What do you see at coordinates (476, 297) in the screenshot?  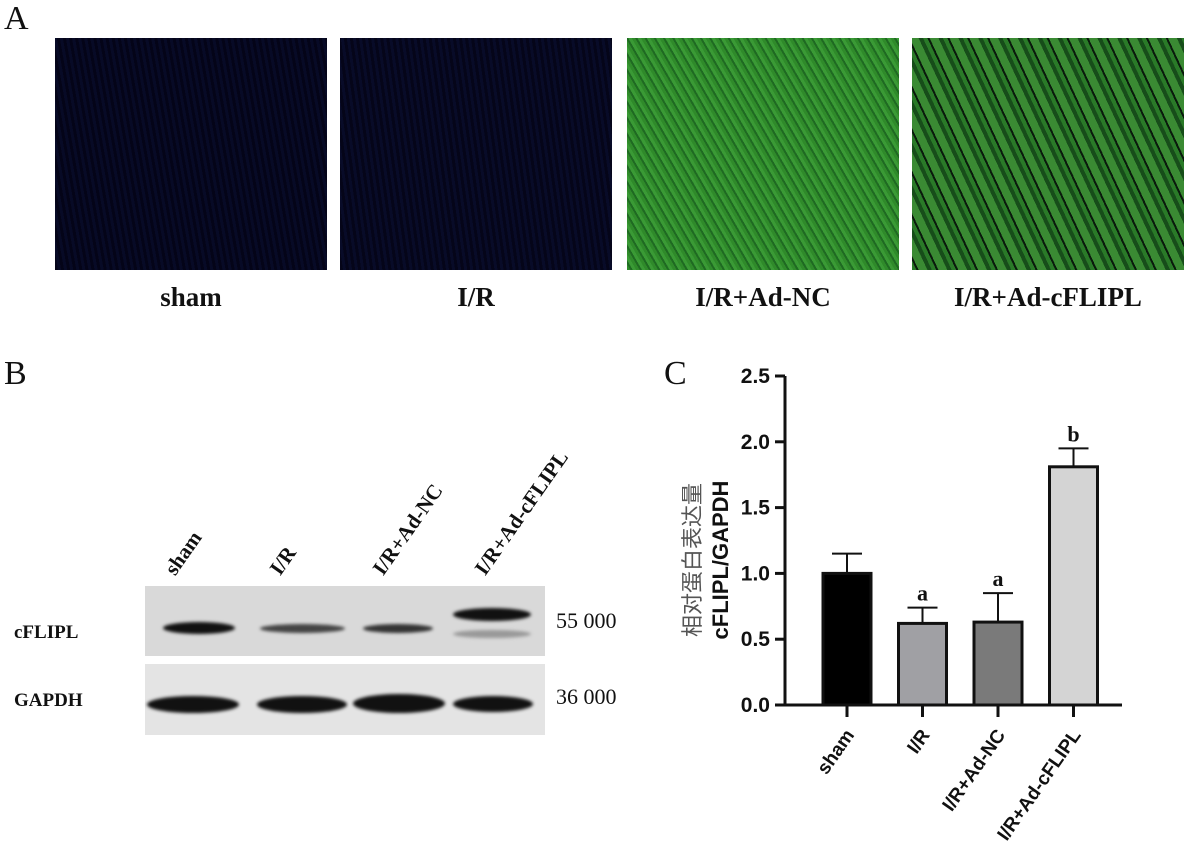 I see `micrograph-caption: I/R` at bounding box center [476, 297].